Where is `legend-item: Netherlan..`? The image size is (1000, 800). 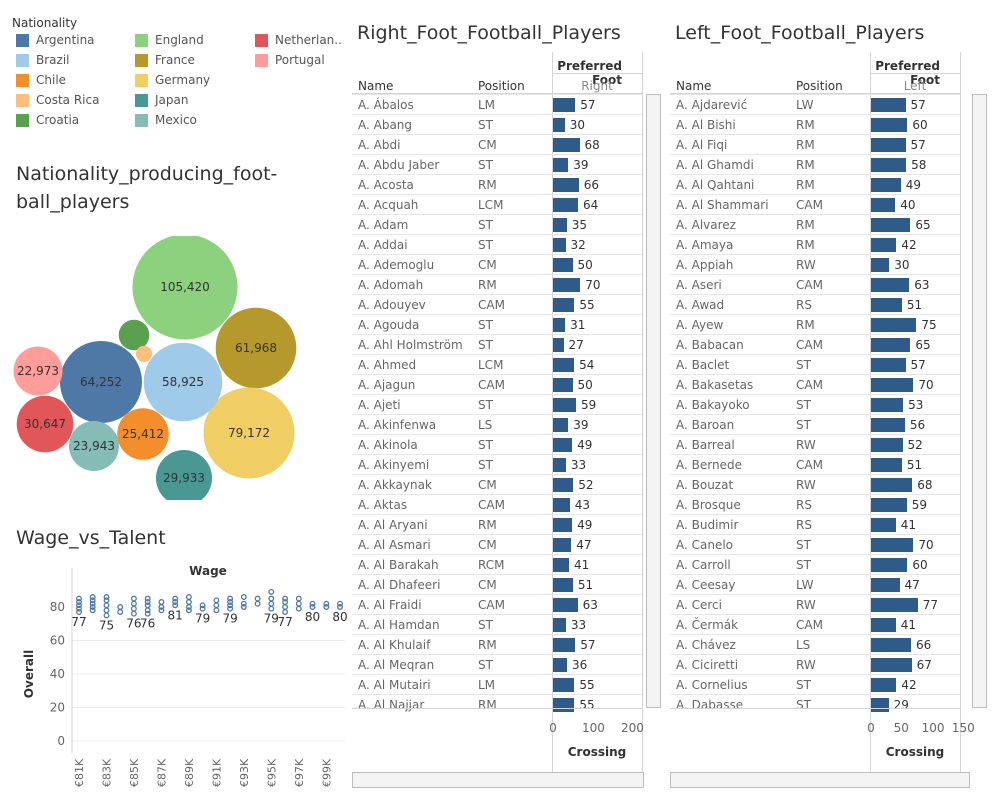 legend-item: Netherlan.. is located at coordinates (298, 40).